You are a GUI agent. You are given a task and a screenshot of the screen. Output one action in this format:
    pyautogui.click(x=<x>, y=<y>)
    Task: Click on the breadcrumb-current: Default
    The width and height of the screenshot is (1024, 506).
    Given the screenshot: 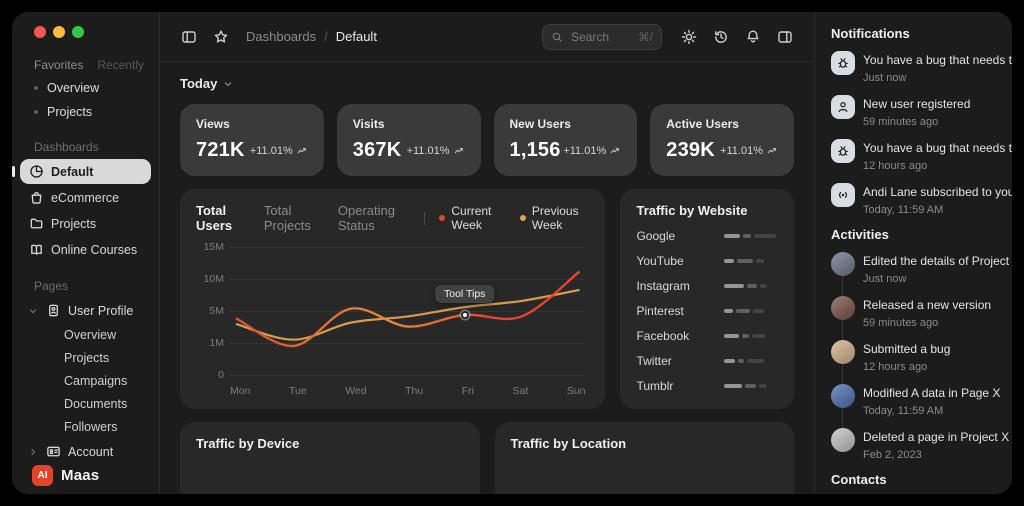 What is the action you would take?
    pyautogui.click(x=356, y=36)
    